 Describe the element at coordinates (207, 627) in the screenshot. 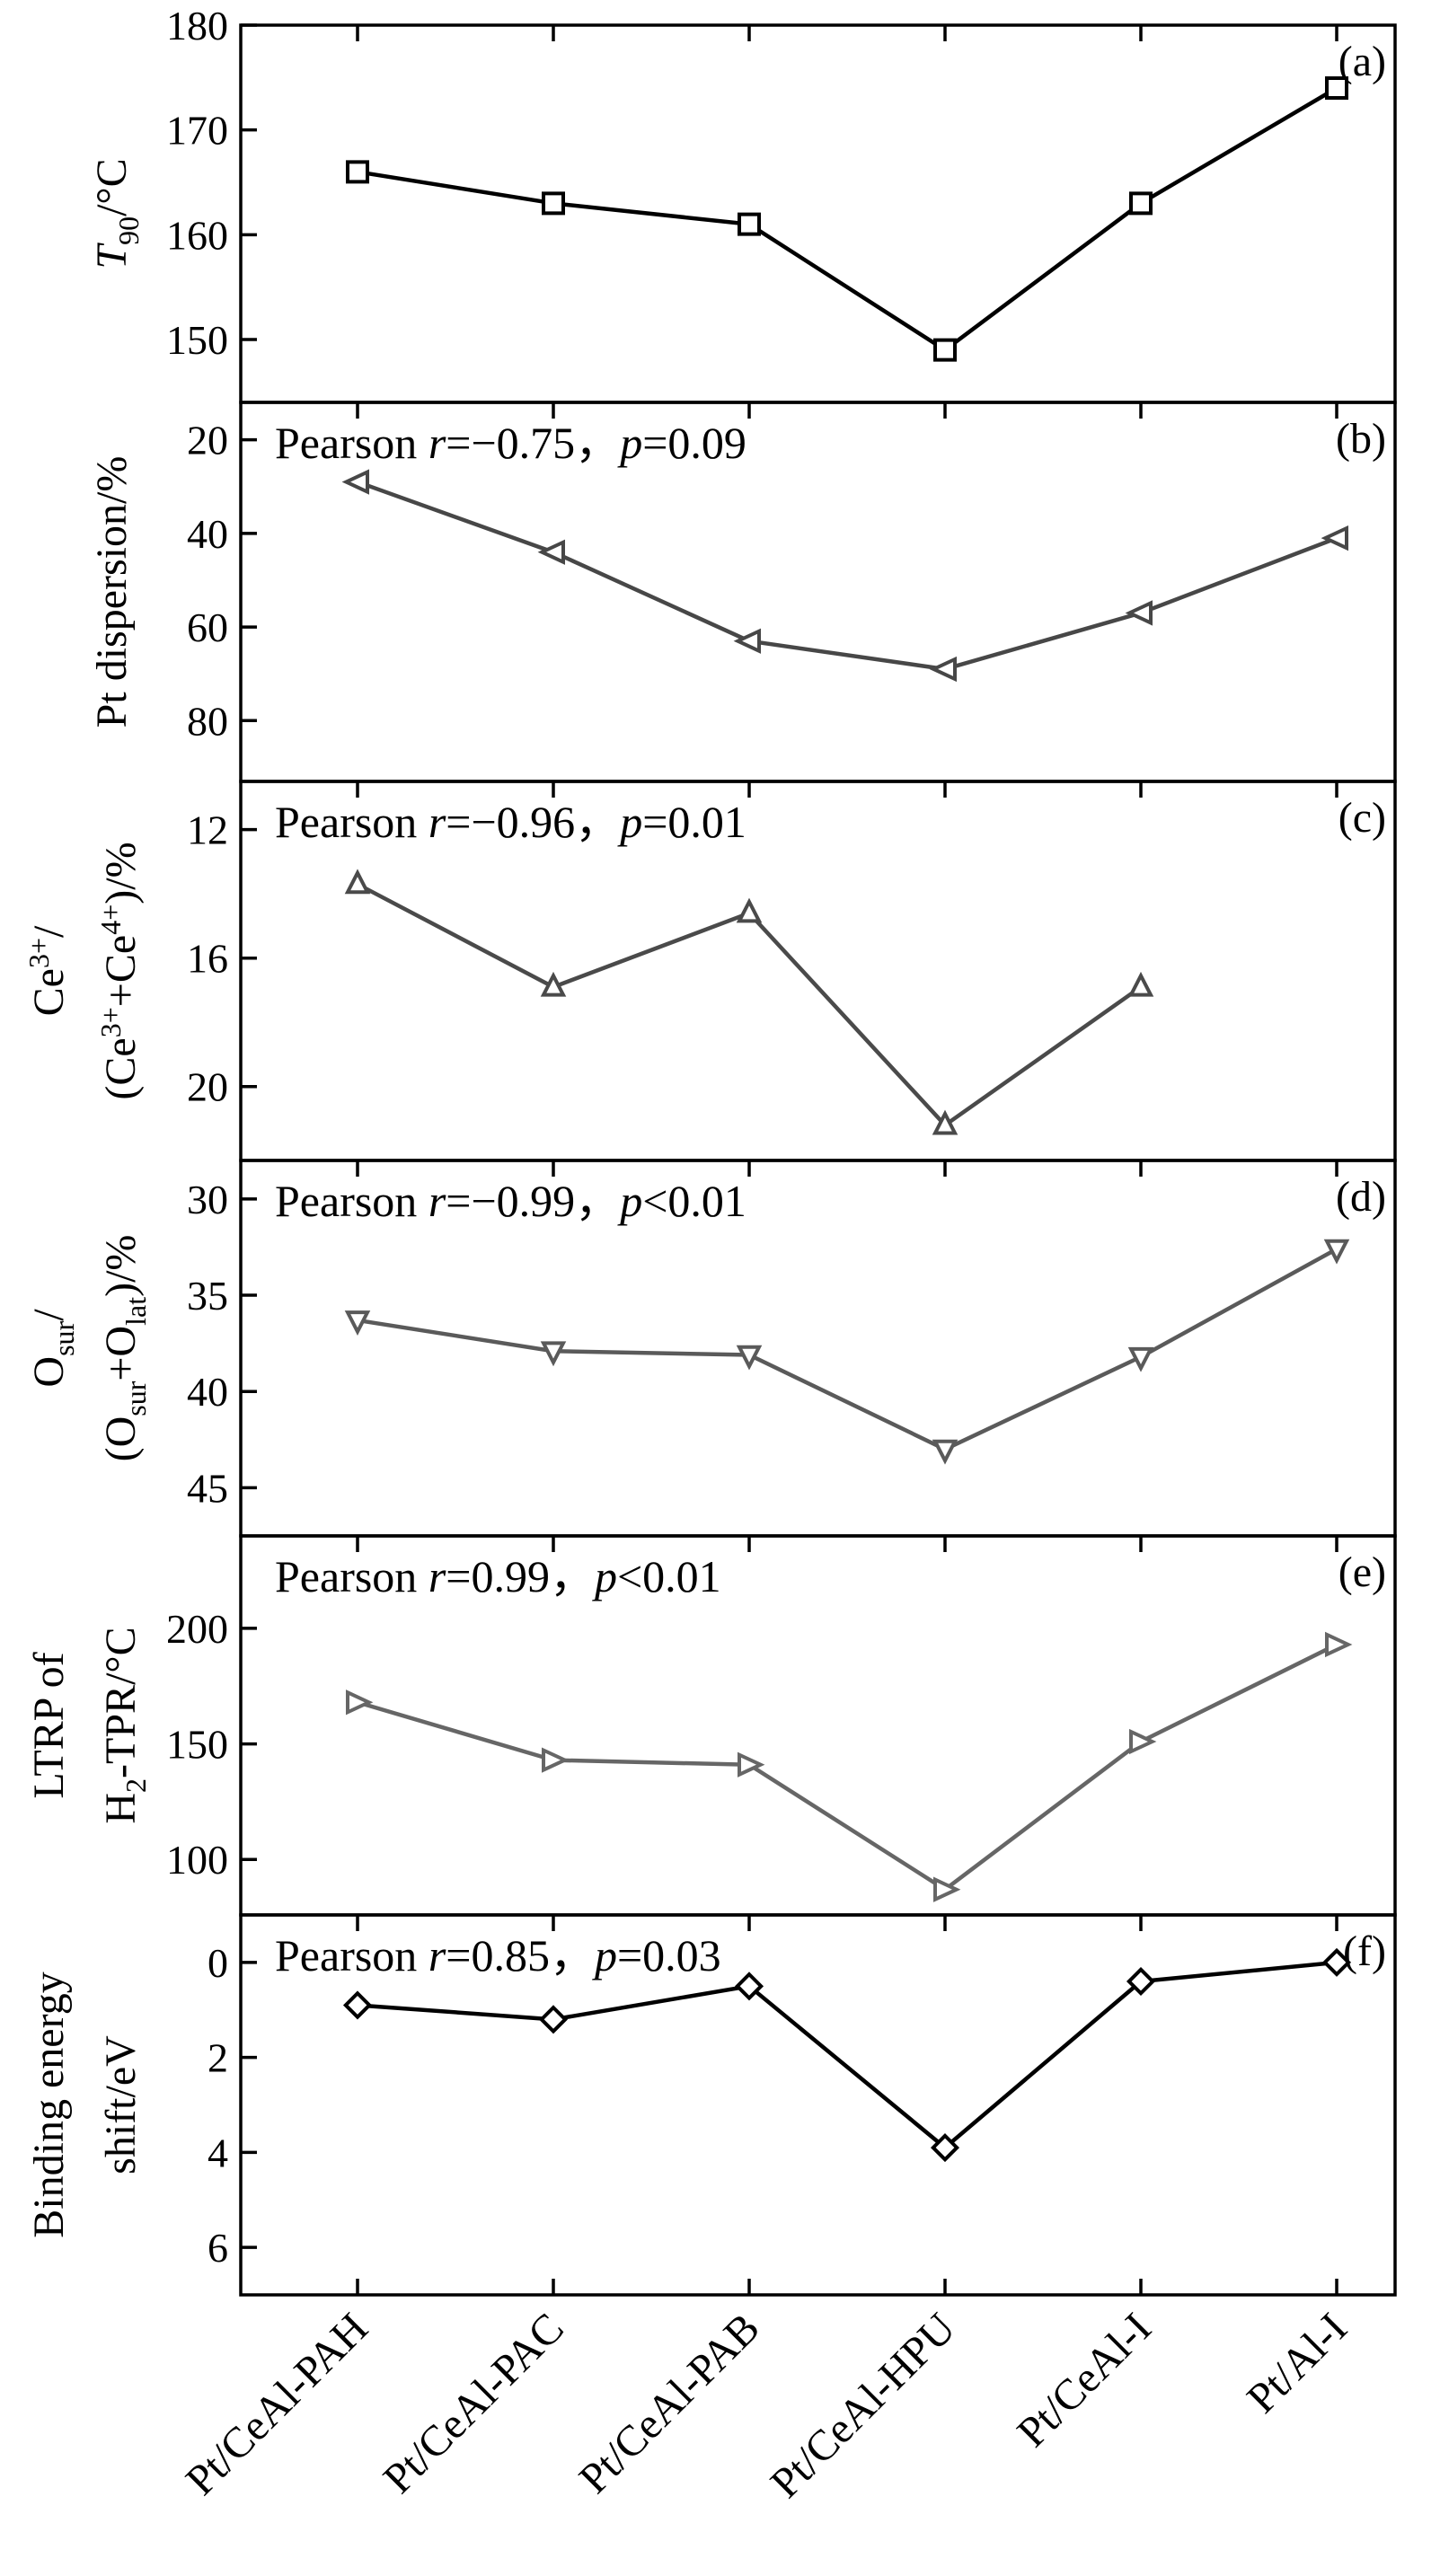

I see `y-tick-label-b: 60` at that location.